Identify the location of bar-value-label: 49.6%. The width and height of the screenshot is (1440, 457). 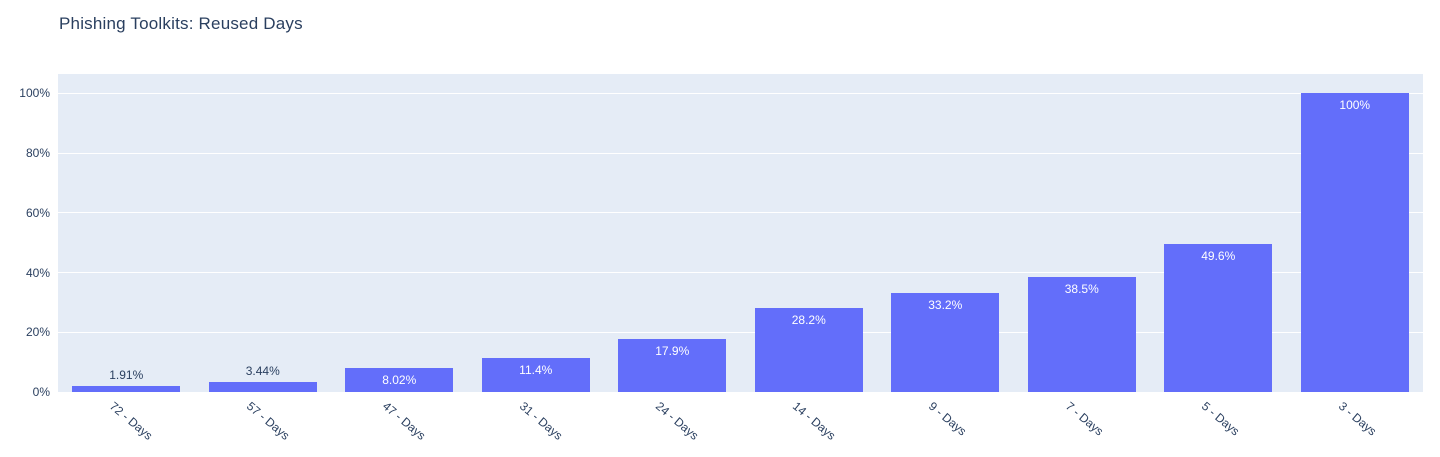
(1218, 255).